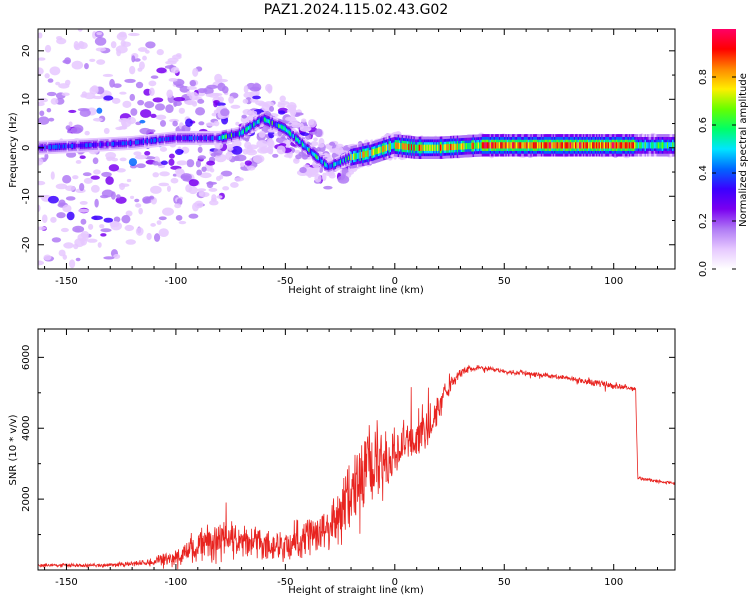 The width and height of the screenshot is (750, 600). What do you see at coordinates (504, 582) in the screenshot?
I see `snr-x-tick-label: 50` at bounding box center [504, 582].